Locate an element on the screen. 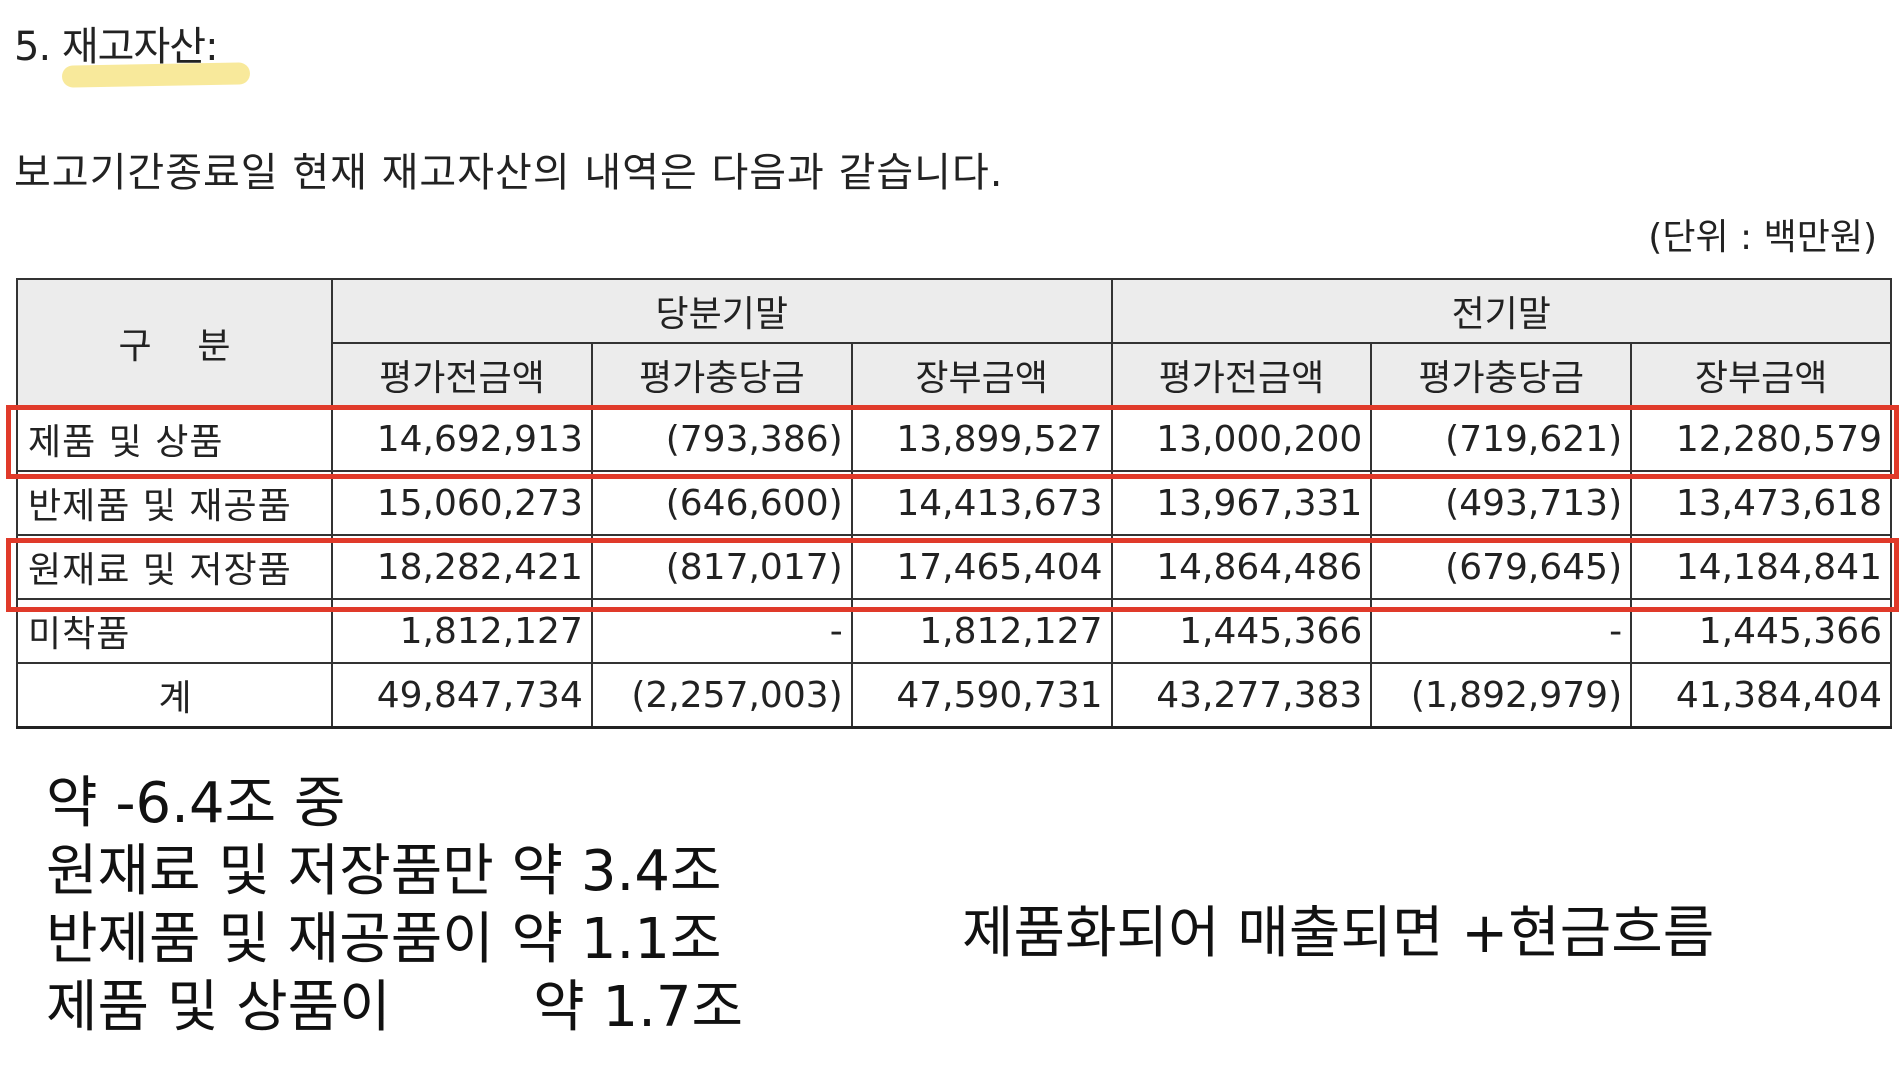 The width and height of the screenshot is (1899, 1080). header-group-prior: 전기말 is located at coordinates (1501, 311).